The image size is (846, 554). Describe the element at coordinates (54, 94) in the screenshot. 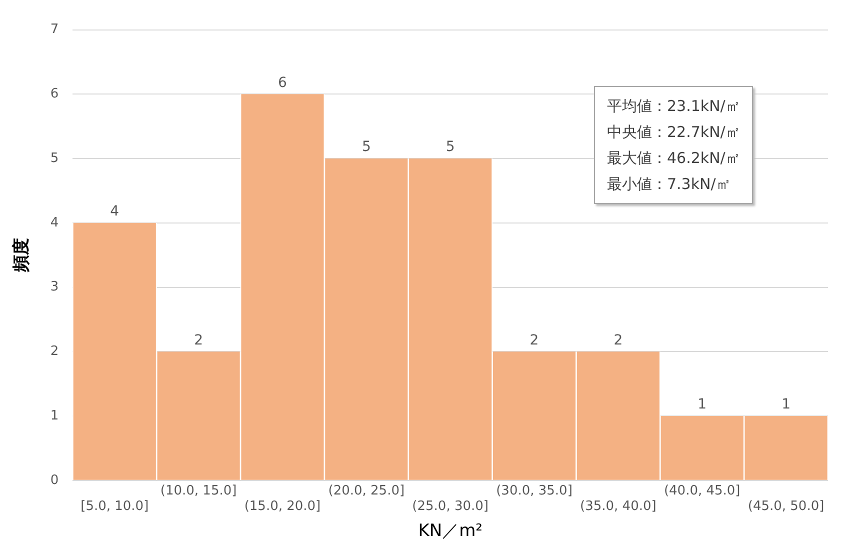

I see `y-tick-label: 6` at that location.